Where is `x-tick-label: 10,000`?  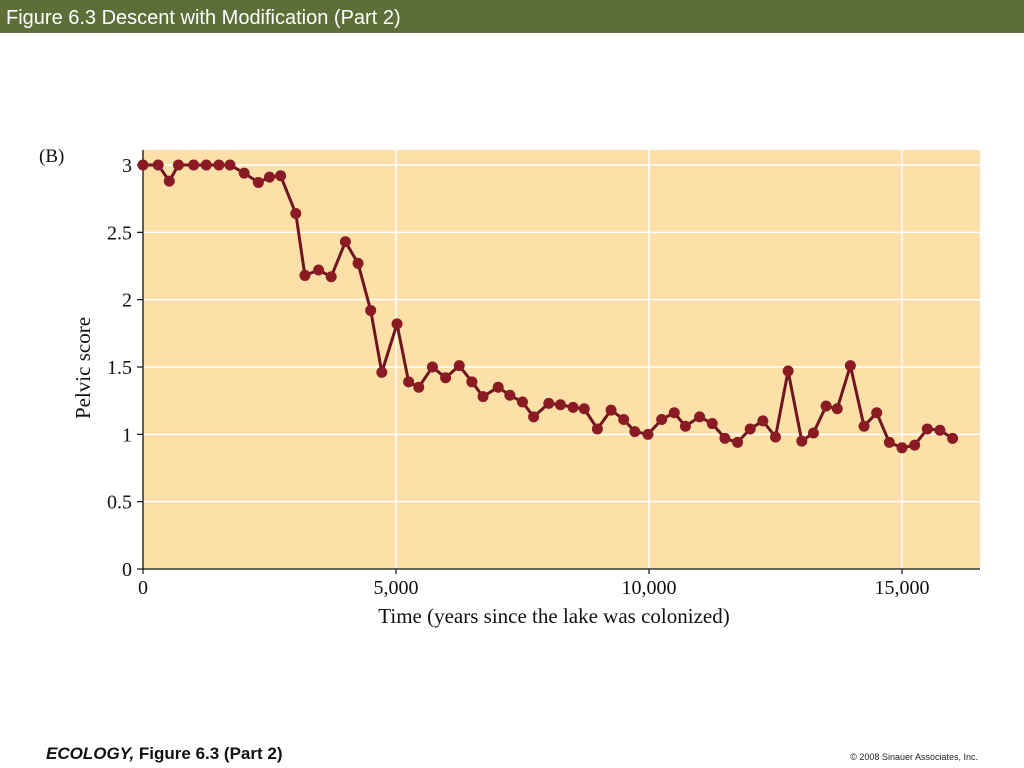 x-tick-label: 10,000 is located at coordinates (649, 588).